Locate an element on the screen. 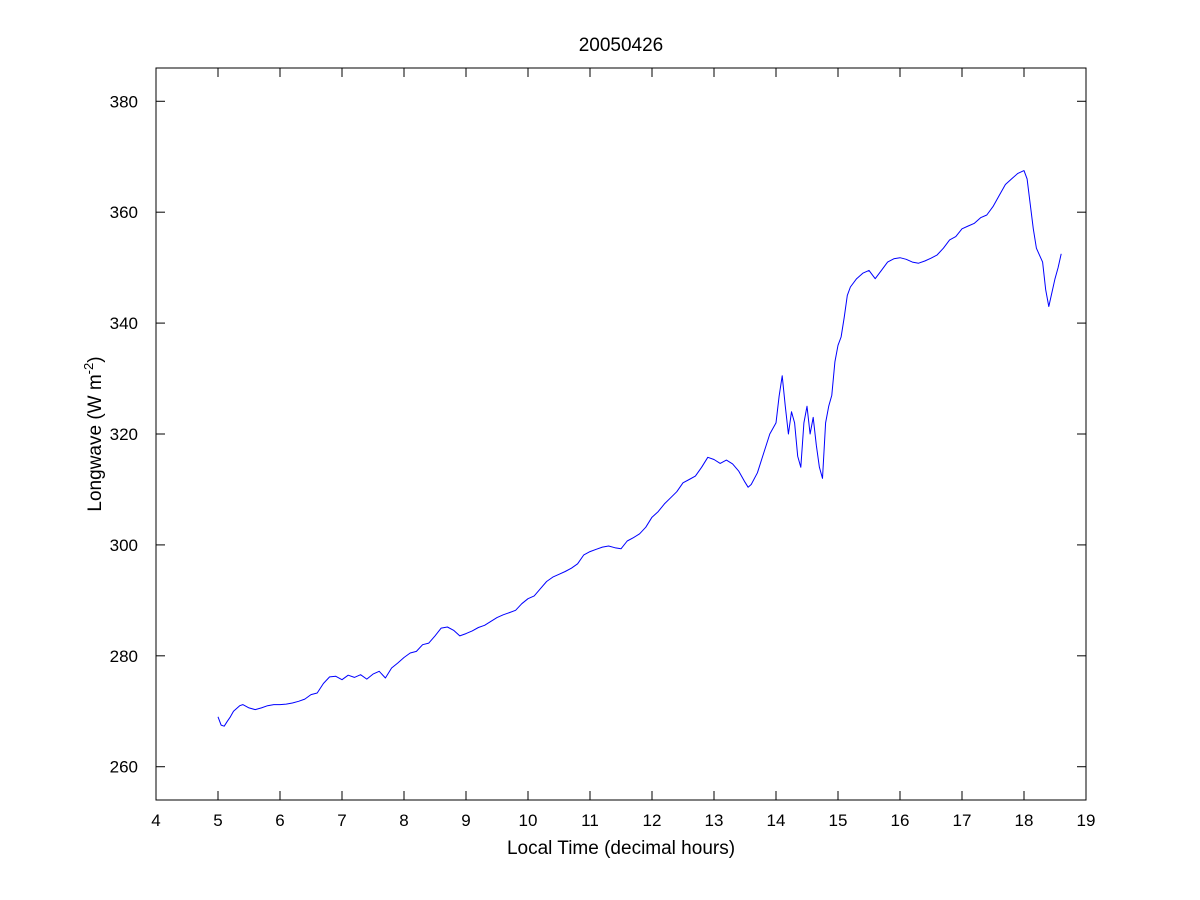 This screenshot has height=900, width=1200. x-tick-label: 9 is located at coordinates (465, 820).